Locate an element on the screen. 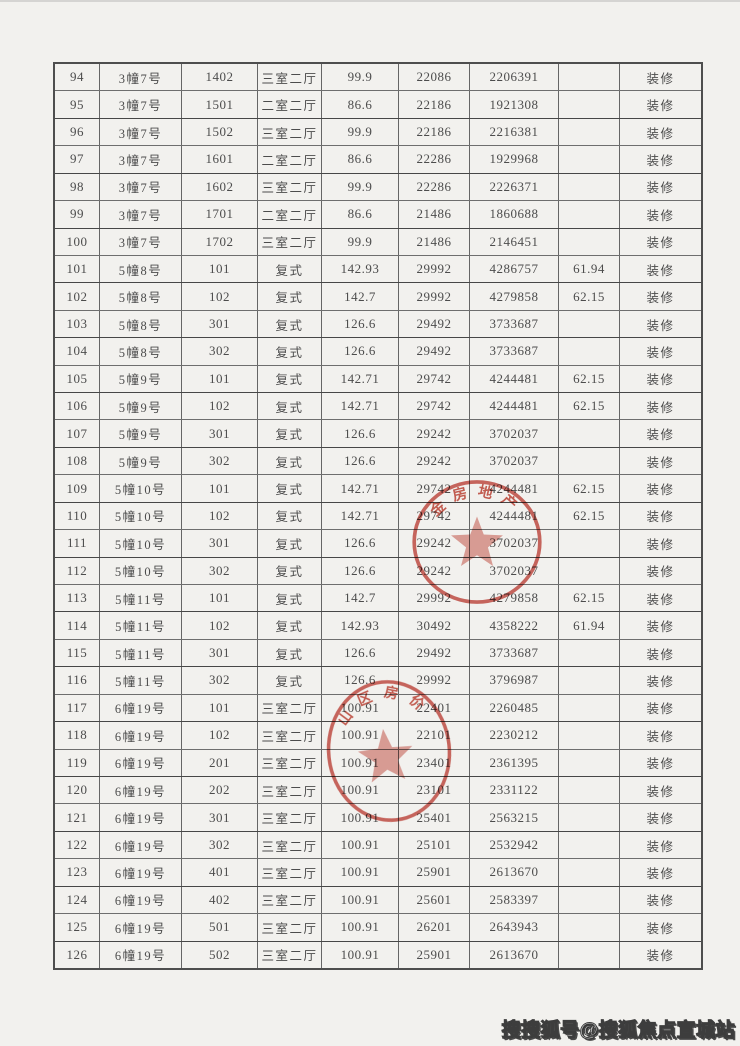 Image resolution: width=740 pixels, height=1046 pixels. cell-serial_no: 112 is located at coordinates (77, 571).